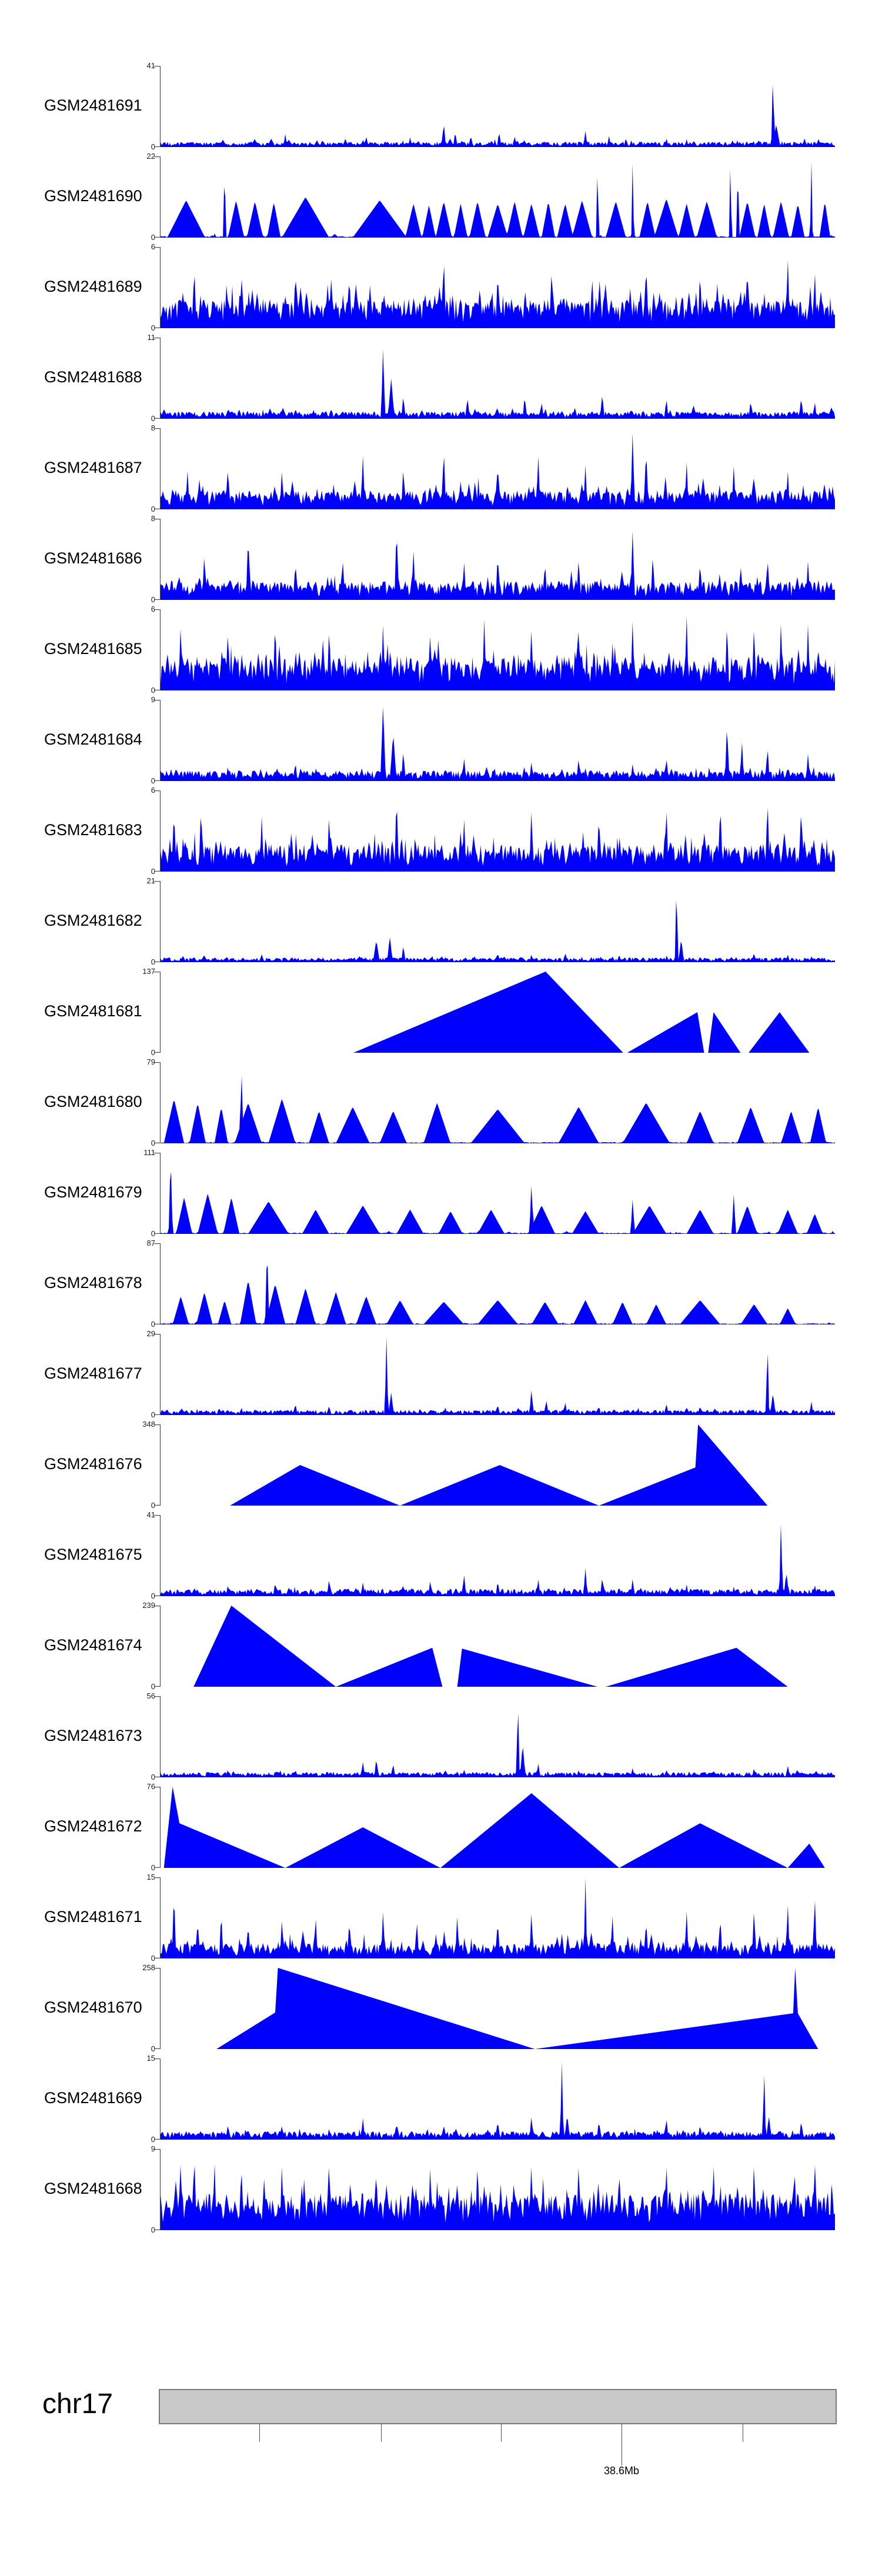  I want to click on track-row: GSM2481689 6 0, so click(441, 287).